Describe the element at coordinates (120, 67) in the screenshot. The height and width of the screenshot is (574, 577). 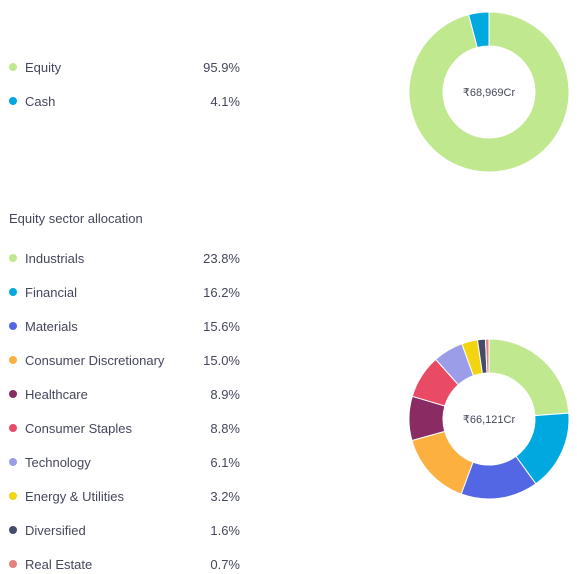
I see `legend-item-equity: Equity 95.9%` at that location.